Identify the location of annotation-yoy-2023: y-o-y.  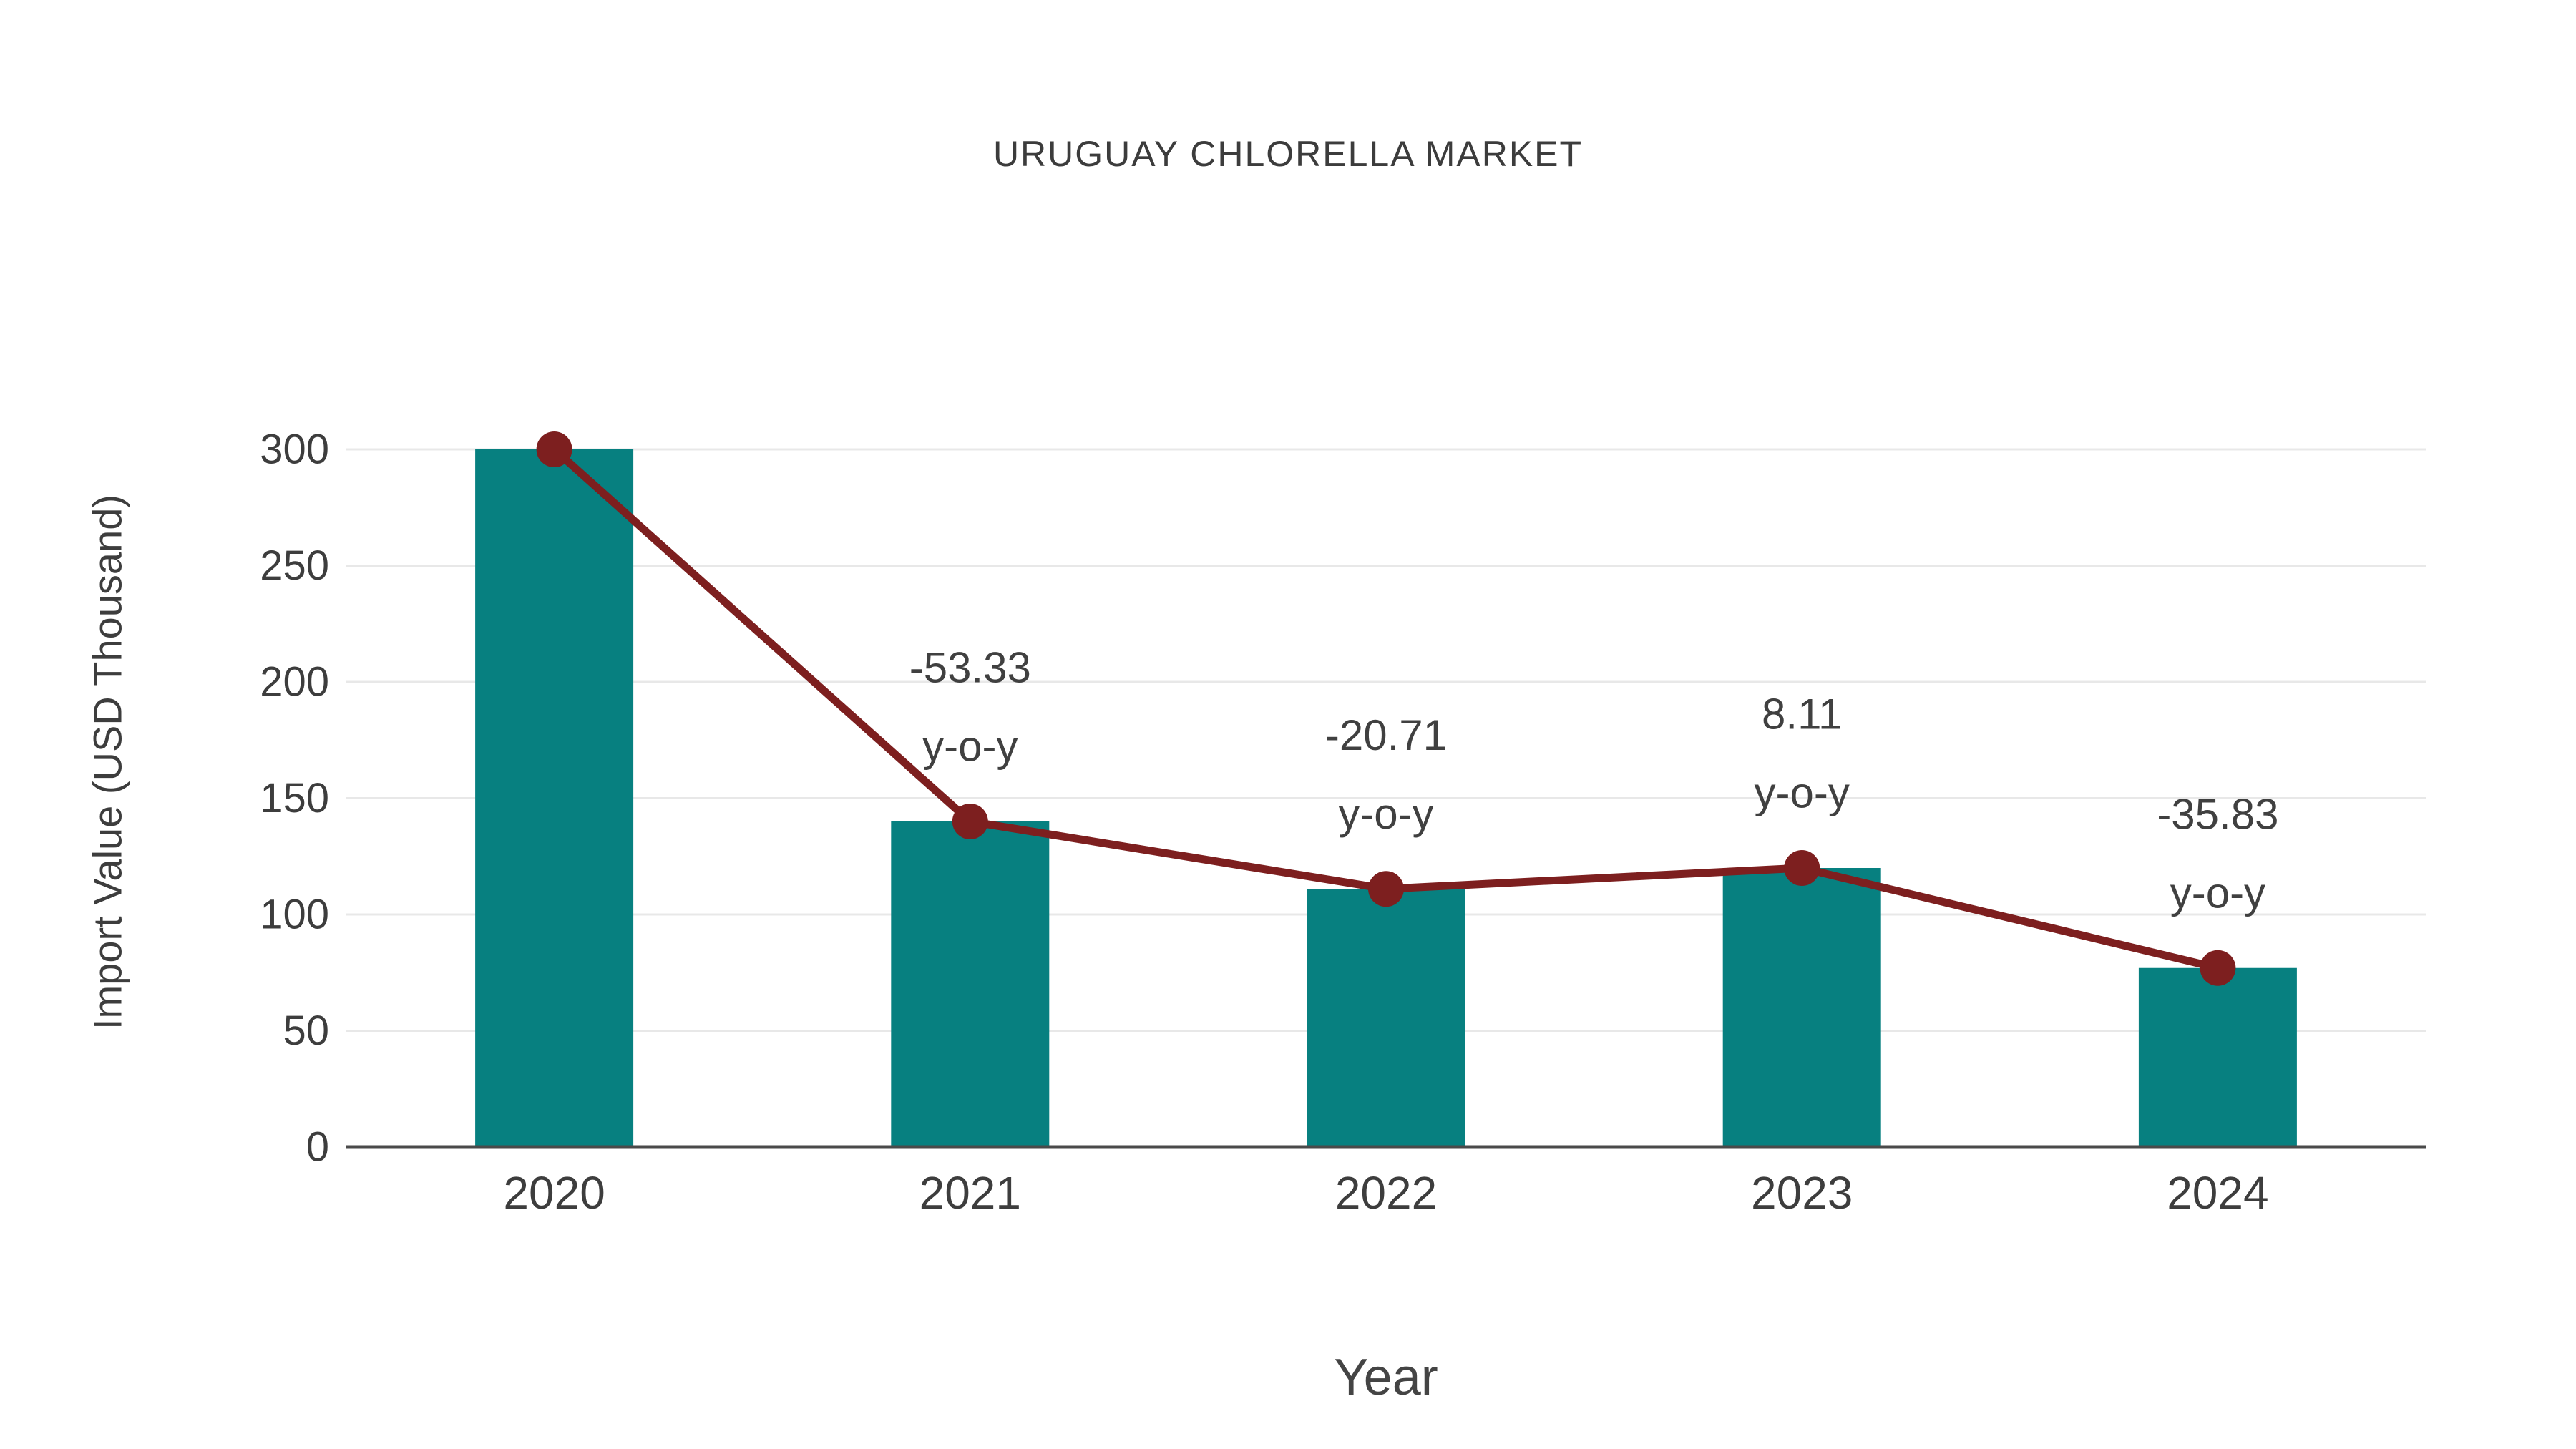
(1802, 793).